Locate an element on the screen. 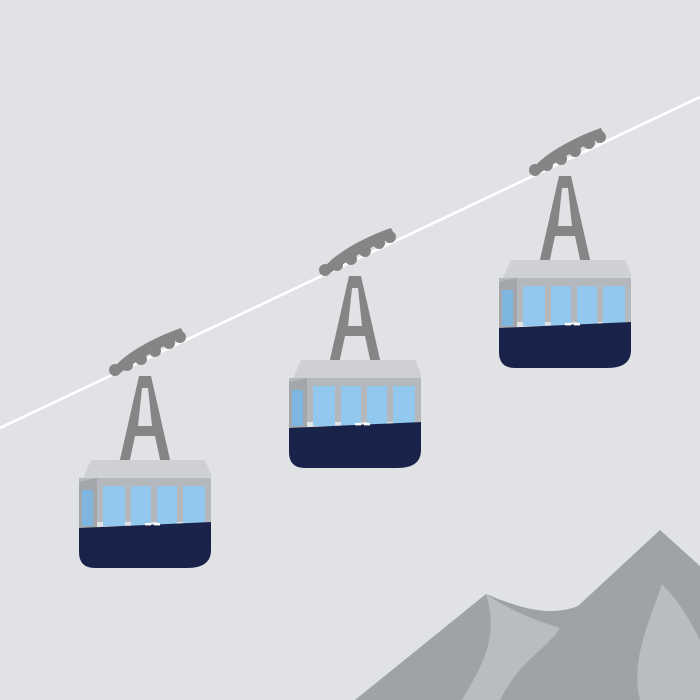  mountain-front-highlight is located at coordinates (668, 642).